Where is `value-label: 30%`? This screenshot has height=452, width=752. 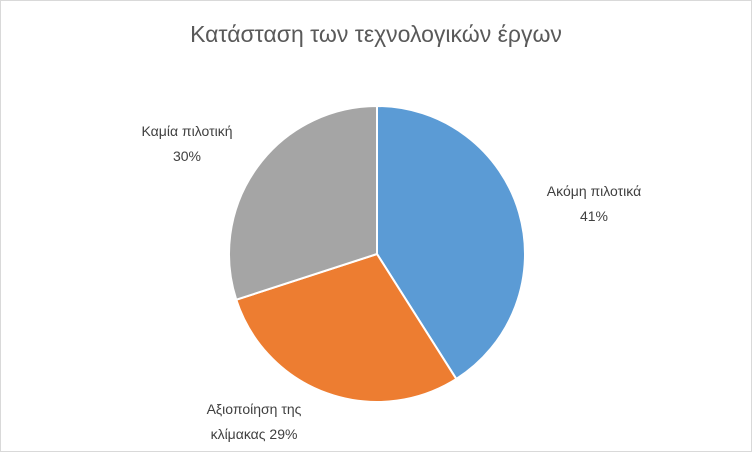 value-label: 30% is located at coordinates (187, 156).